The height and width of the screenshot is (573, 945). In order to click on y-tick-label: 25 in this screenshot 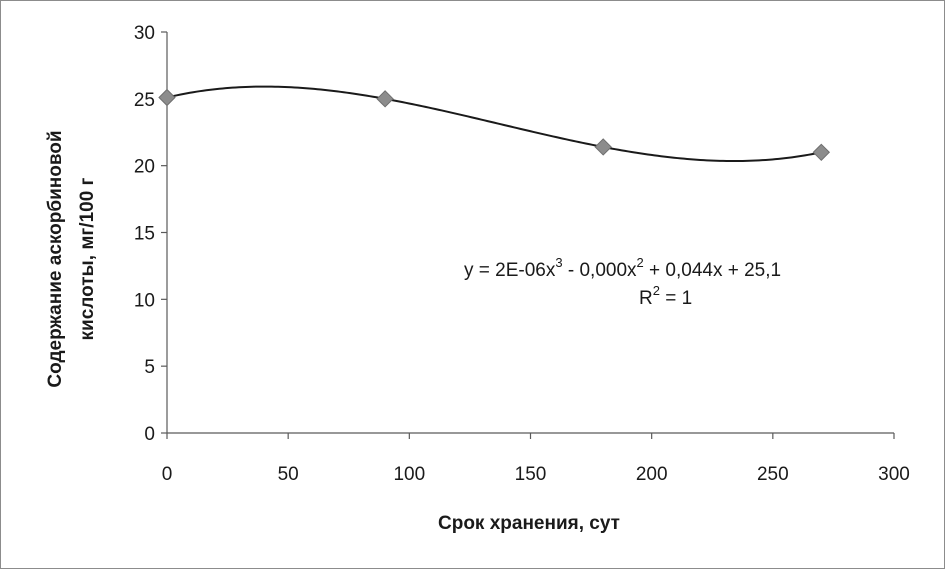, I will do `click(144, 100)`.